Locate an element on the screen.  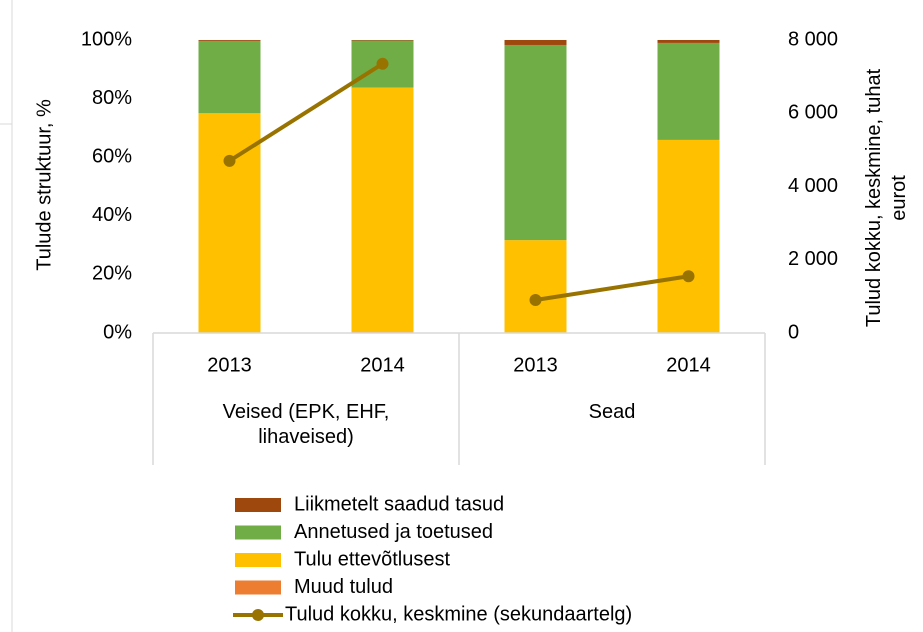
y2-tick-label: 6 000 is located at coordinates (813, 113).